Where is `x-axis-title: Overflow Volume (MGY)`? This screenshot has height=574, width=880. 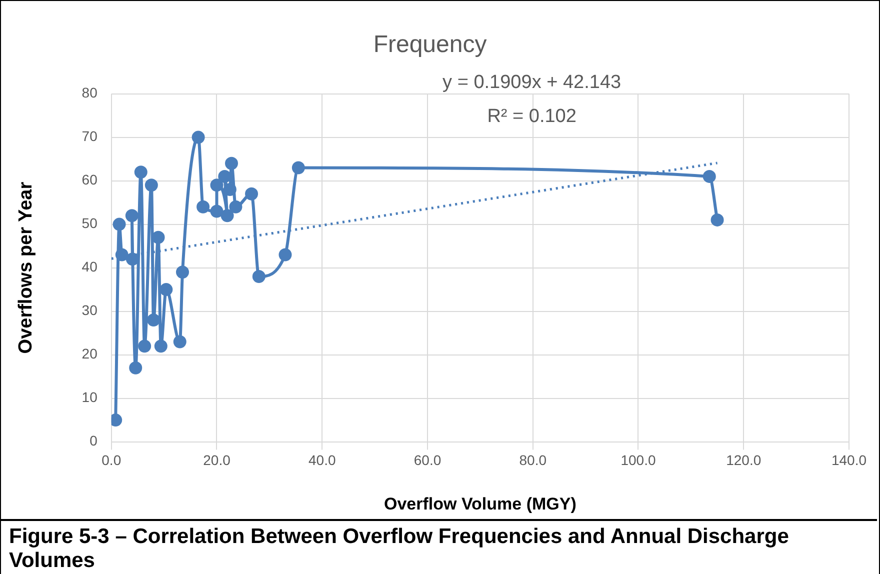
x-axis-title: Overflow Volume (MGY) is located at coordinates (480, 504).